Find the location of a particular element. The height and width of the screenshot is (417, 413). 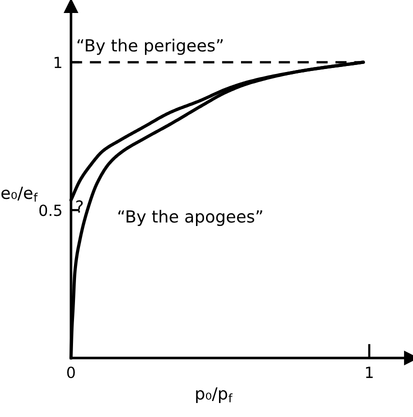

x-tick-label: 0 is located at coordinates (71, 372).